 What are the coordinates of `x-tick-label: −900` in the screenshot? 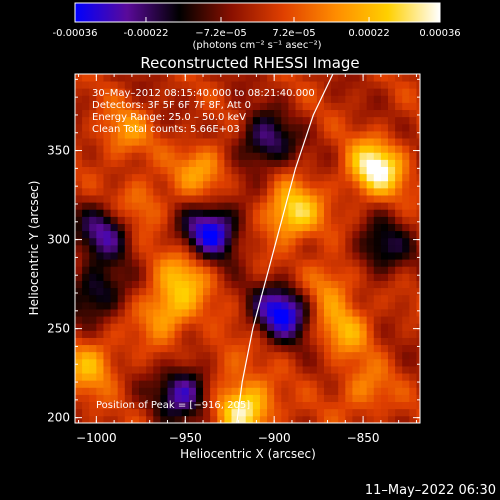 It's located at (274, 438).